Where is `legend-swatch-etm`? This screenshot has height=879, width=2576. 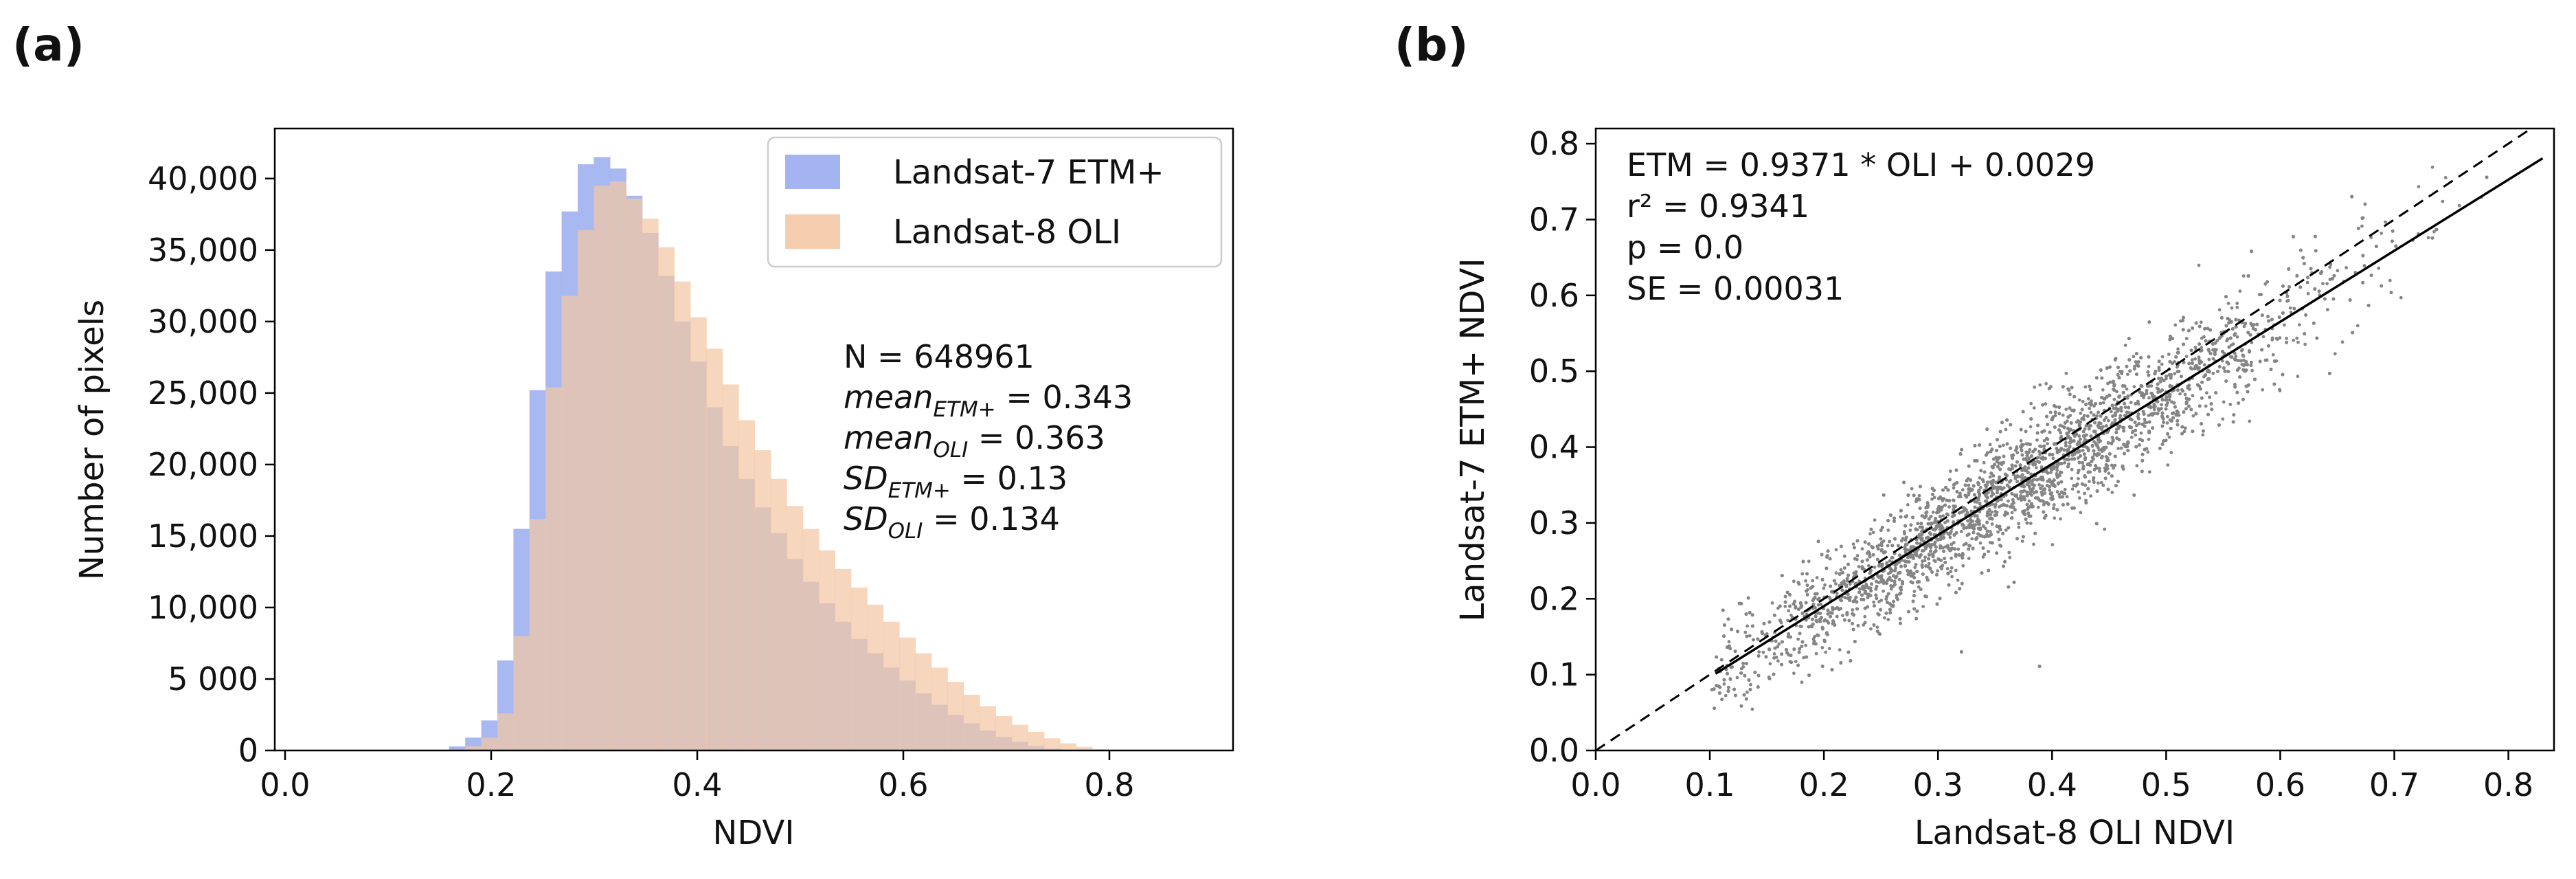
legend-swatch-etm is located at coordinates (812, 172).